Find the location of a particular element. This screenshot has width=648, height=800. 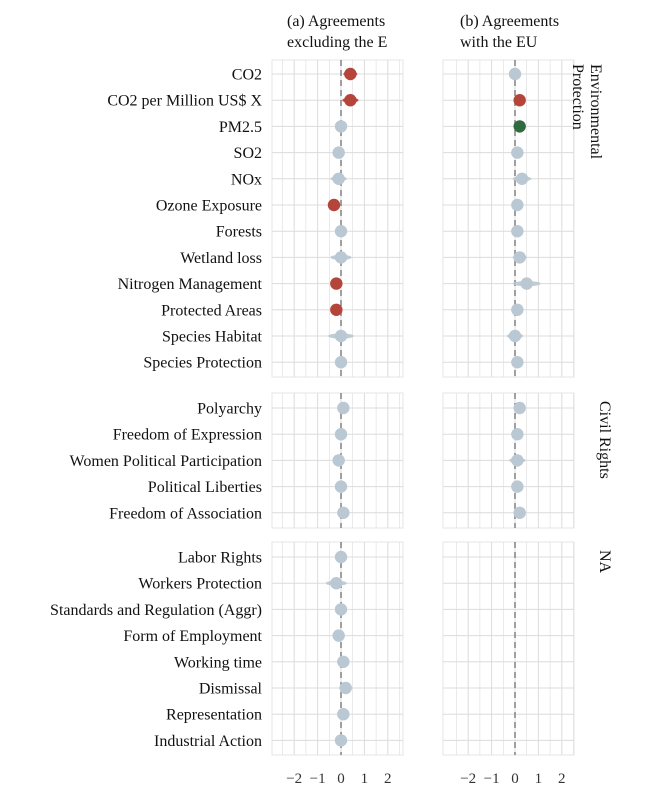

panel-title-a-line-1: excluding the E is located at coordinates (337, 42).